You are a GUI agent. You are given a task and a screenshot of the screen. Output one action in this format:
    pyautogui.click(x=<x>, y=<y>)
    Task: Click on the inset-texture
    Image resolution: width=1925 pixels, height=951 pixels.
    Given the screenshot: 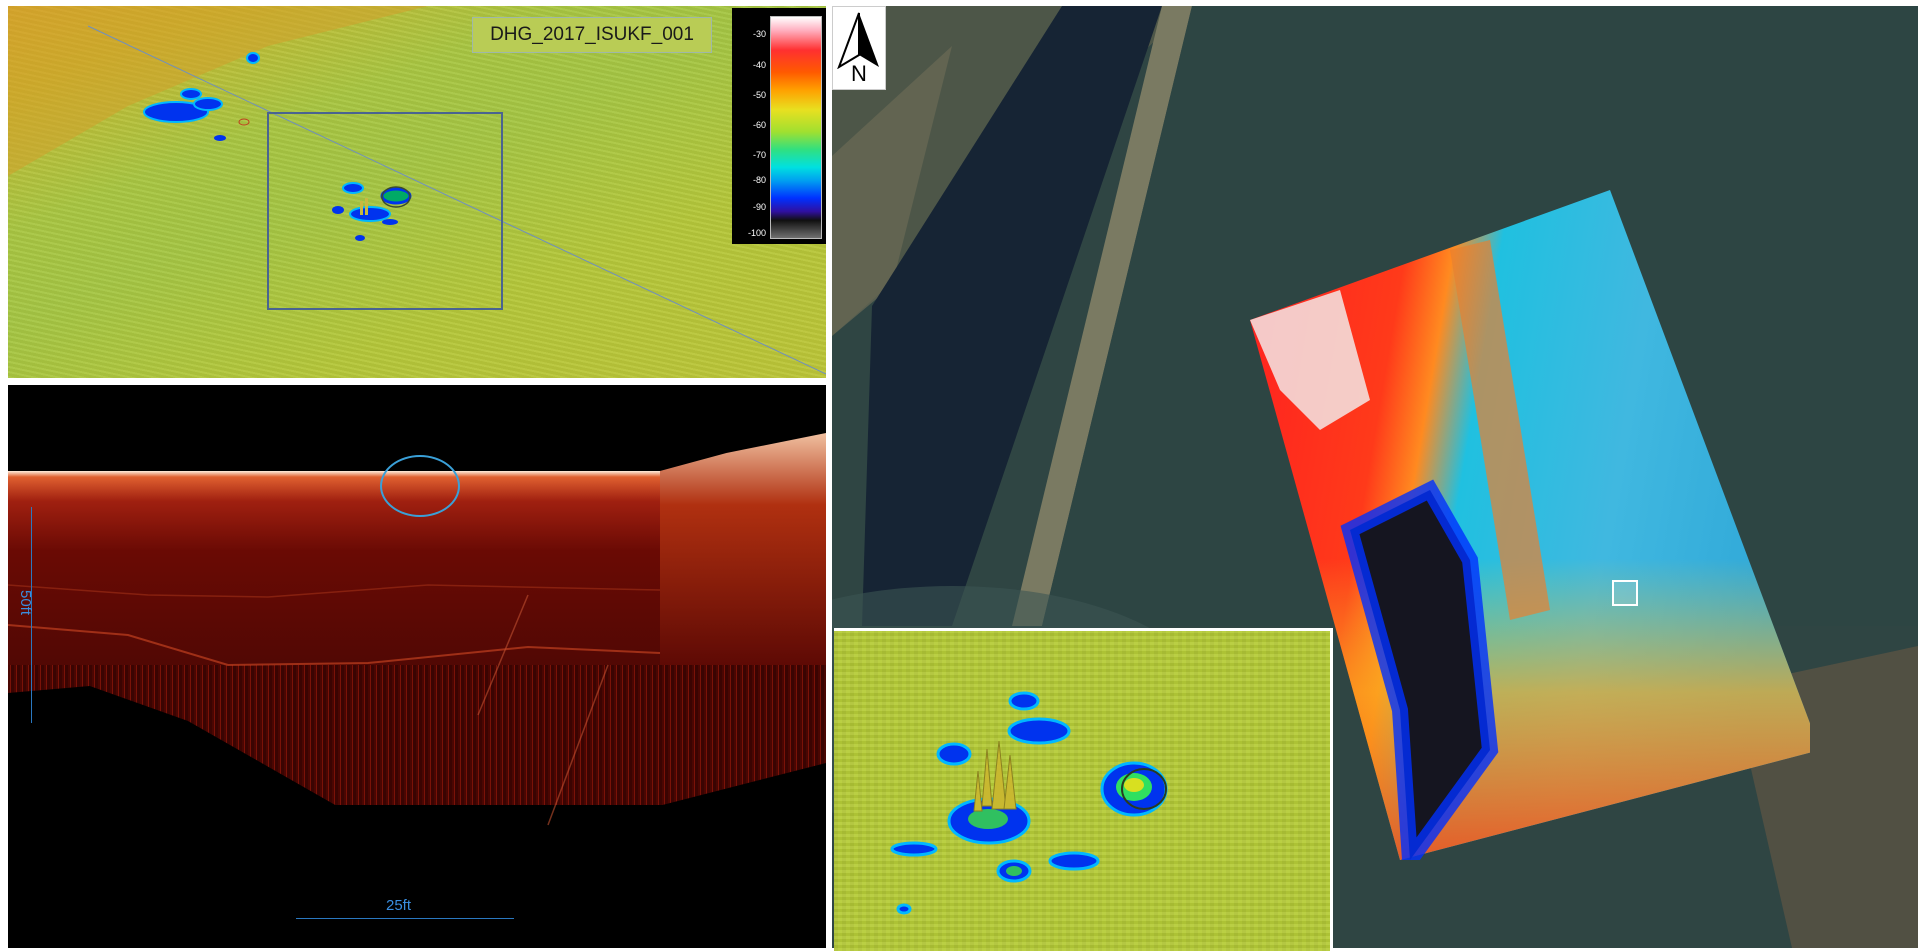 What is the action you would take?
    pyautogui.click(x=1082, y=791)
    